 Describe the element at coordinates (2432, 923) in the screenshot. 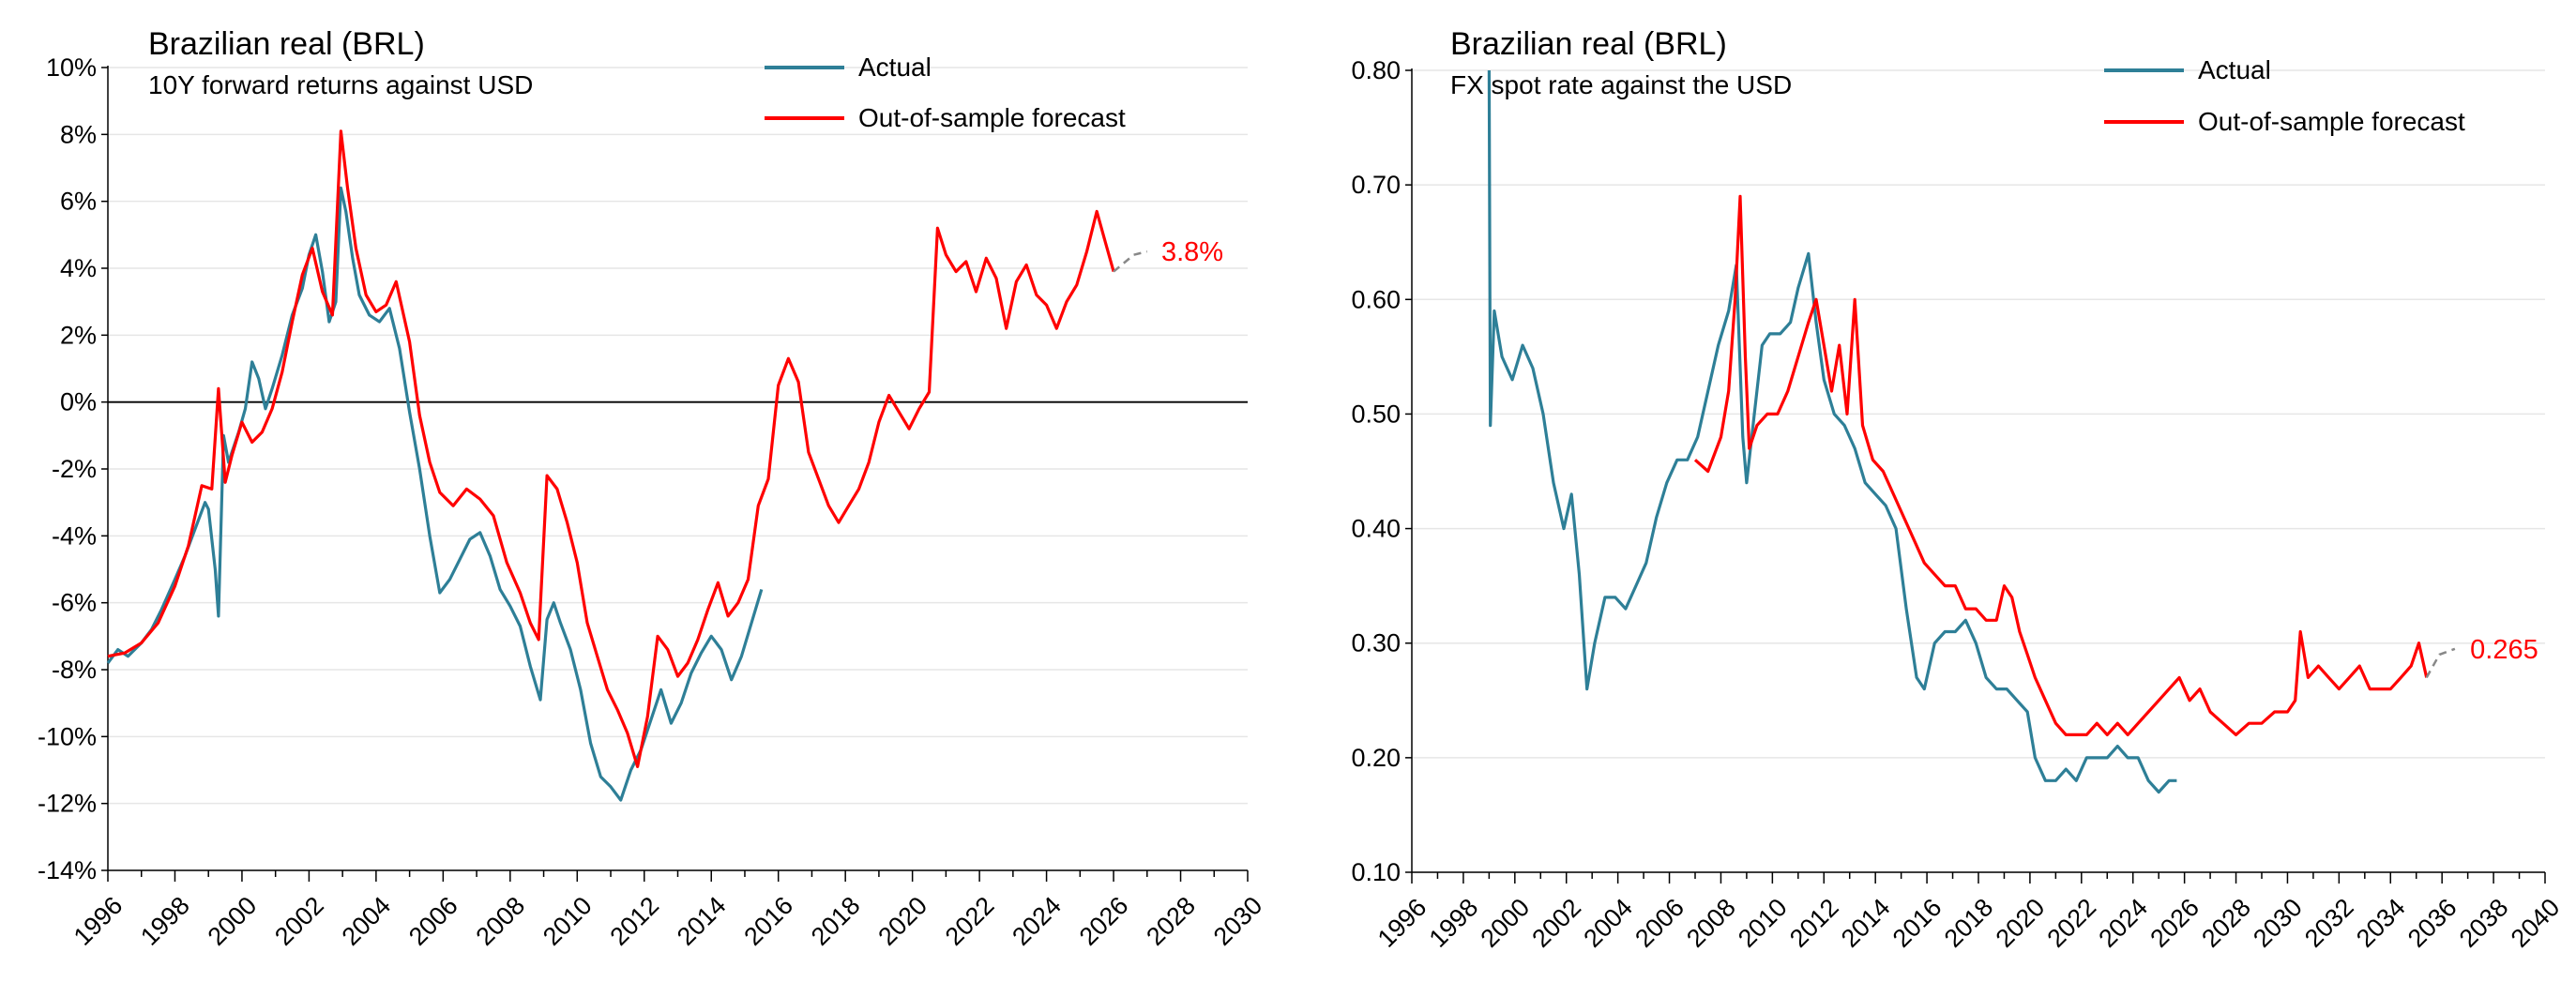

I see `x-tick-label: 2036` at that location.